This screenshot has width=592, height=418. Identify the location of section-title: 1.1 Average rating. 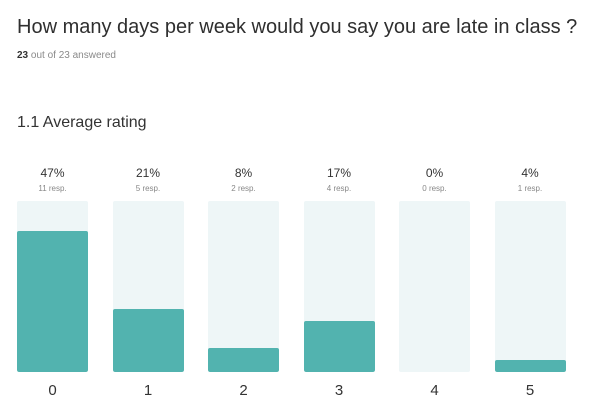
(82, 122).